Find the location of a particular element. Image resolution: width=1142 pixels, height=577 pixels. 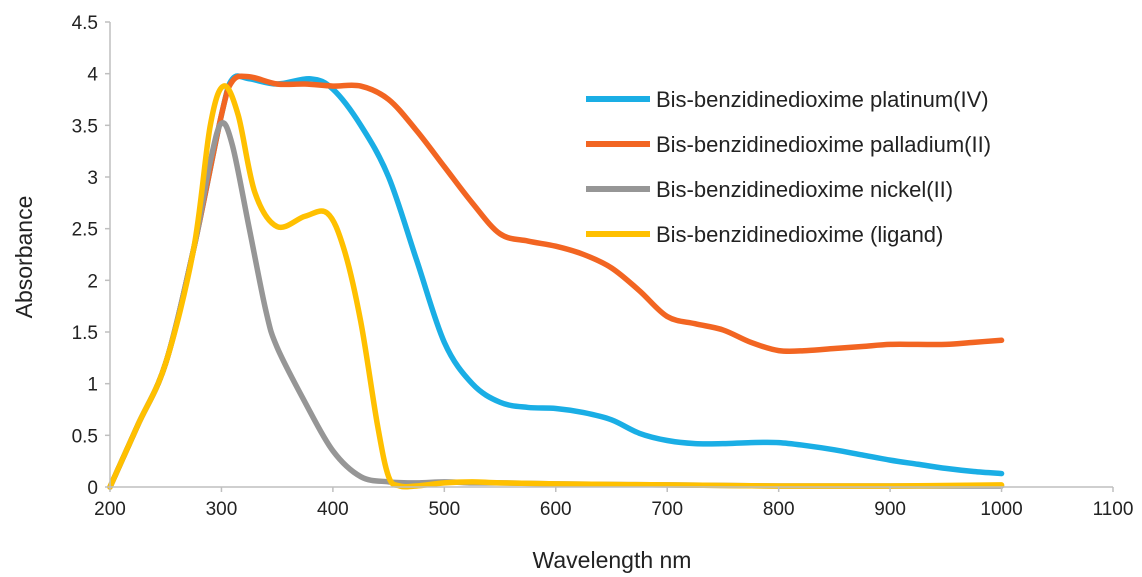

legend-label: Bis-benzidinedioxime (ligand) is located at coordinates (799, 234).